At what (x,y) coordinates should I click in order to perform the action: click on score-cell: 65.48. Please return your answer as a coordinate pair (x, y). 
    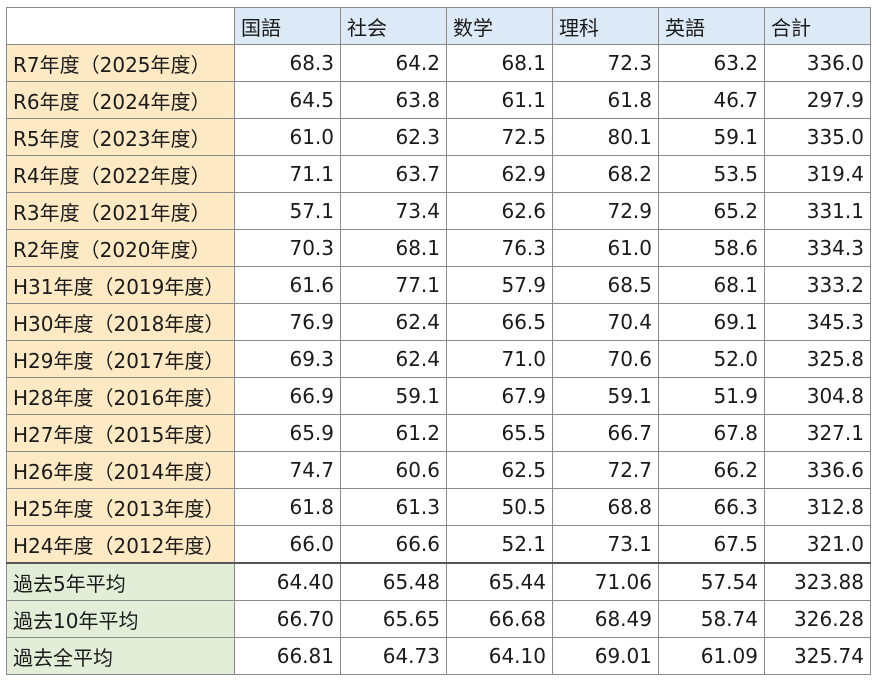
    Looking at the image, I should click on (393, 581).